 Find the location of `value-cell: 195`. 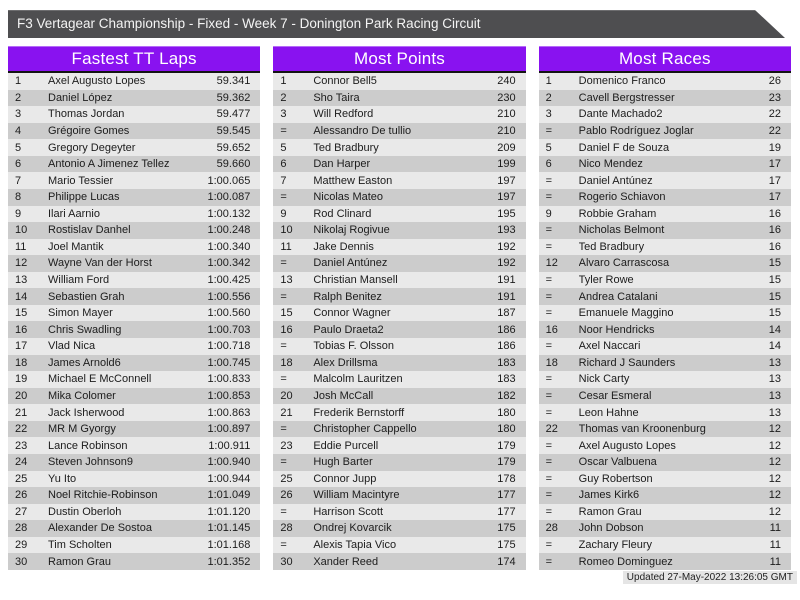

value-cell: 195 is located at coordinates (506, 213).